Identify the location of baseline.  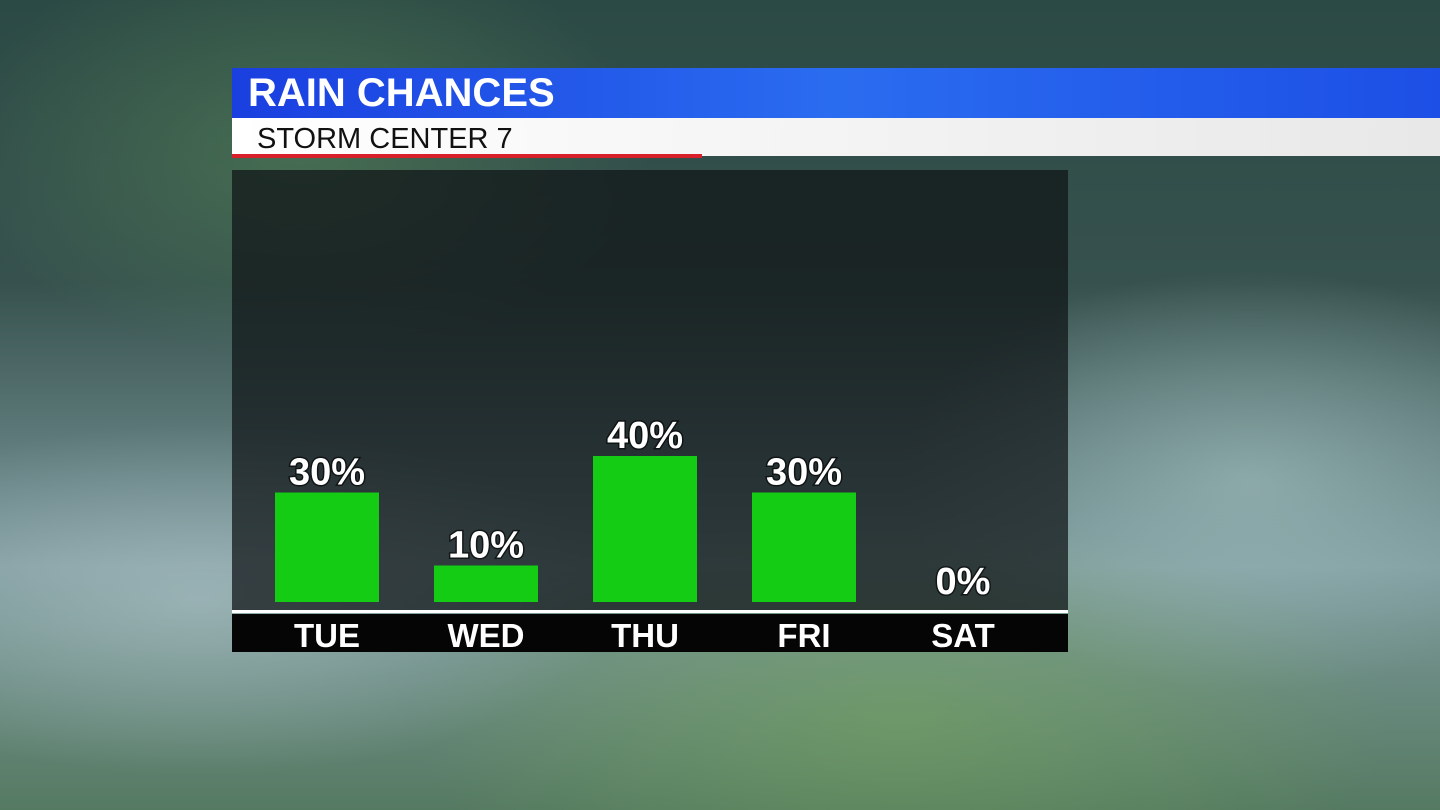
(650, 611).